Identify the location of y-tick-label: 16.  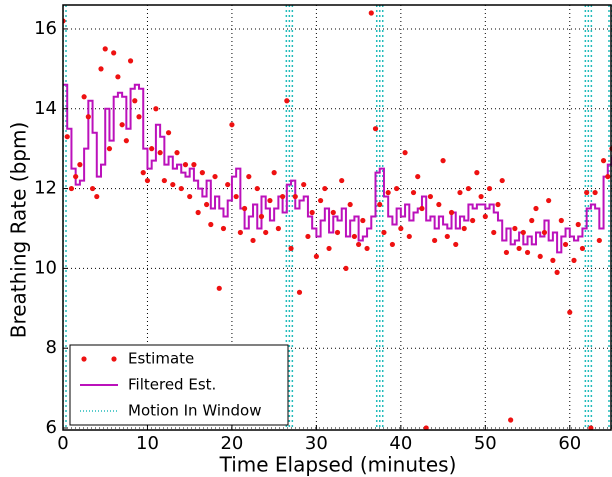
(45, 28).